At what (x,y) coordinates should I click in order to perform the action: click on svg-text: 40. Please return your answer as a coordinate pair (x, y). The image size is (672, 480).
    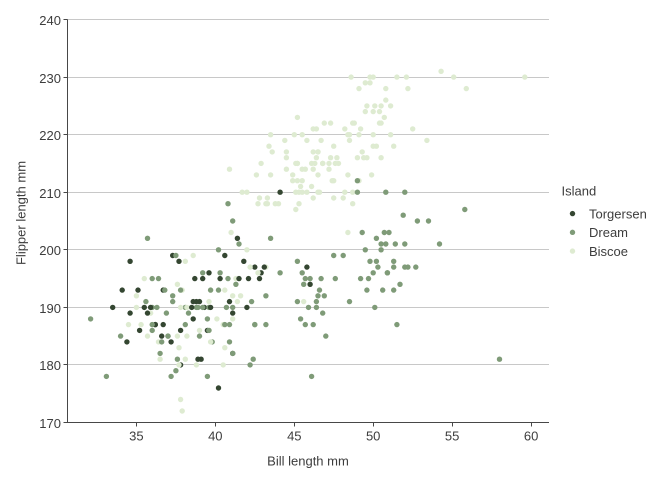
    Looking at the image, I should click on (215, 436).